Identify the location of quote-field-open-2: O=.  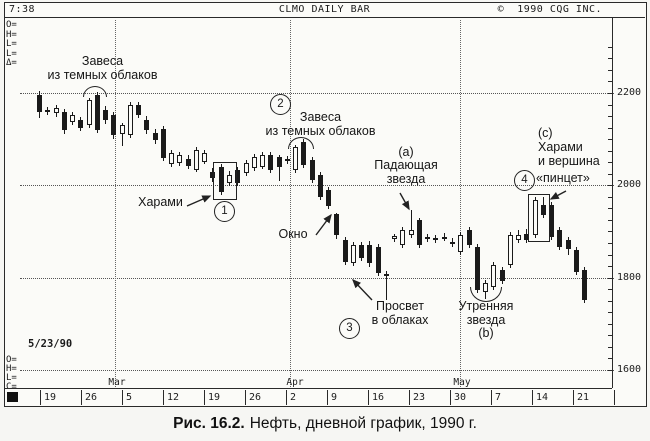
(11, 360).